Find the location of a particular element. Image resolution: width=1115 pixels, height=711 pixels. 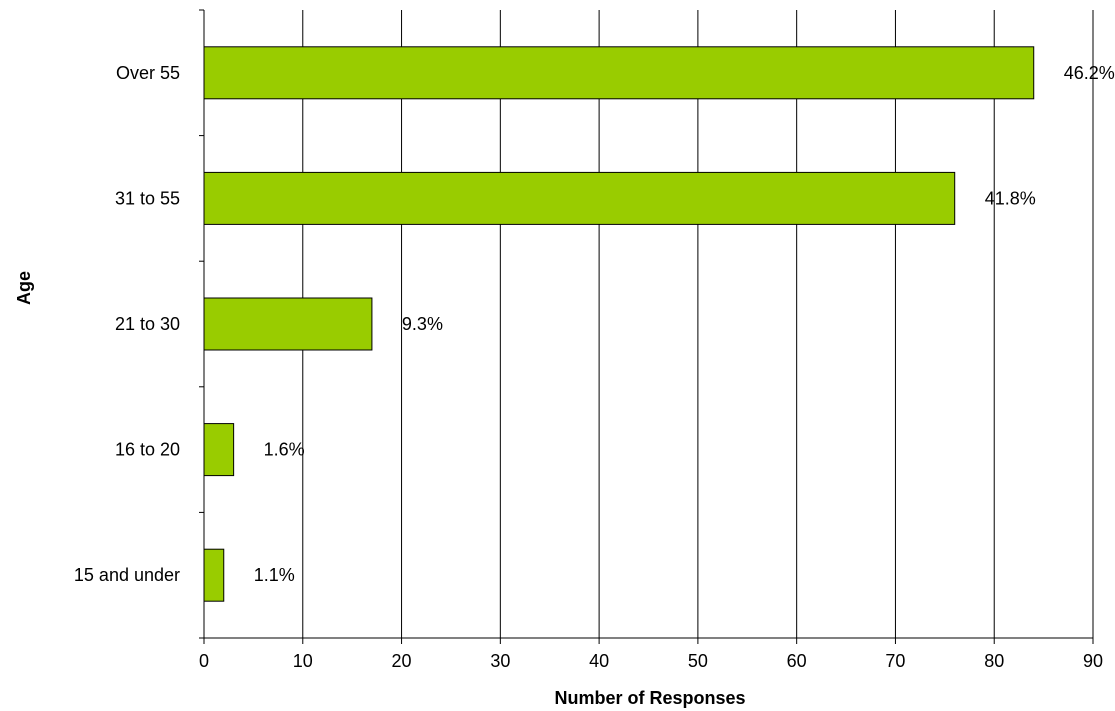

x-tick-label: 10 is located at coordinates (303, 661).